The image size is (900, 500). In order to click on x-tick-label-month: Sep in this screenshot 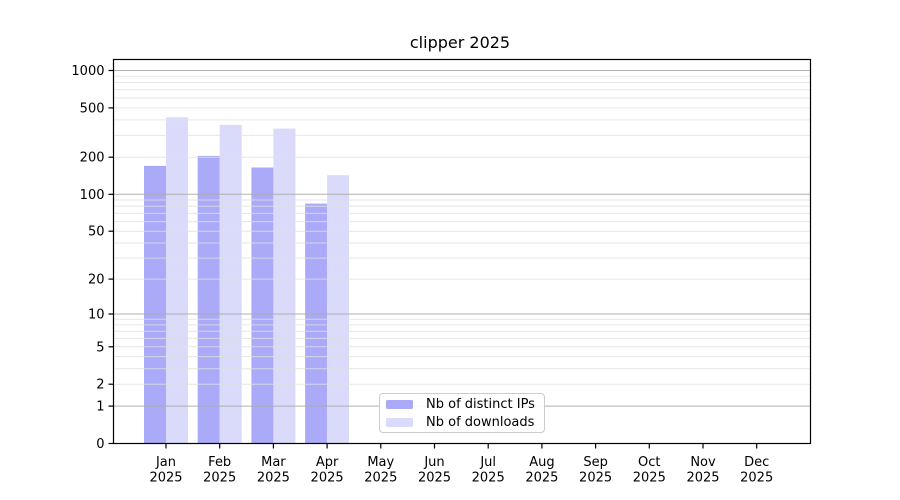, I will do `click(595, 462)`.